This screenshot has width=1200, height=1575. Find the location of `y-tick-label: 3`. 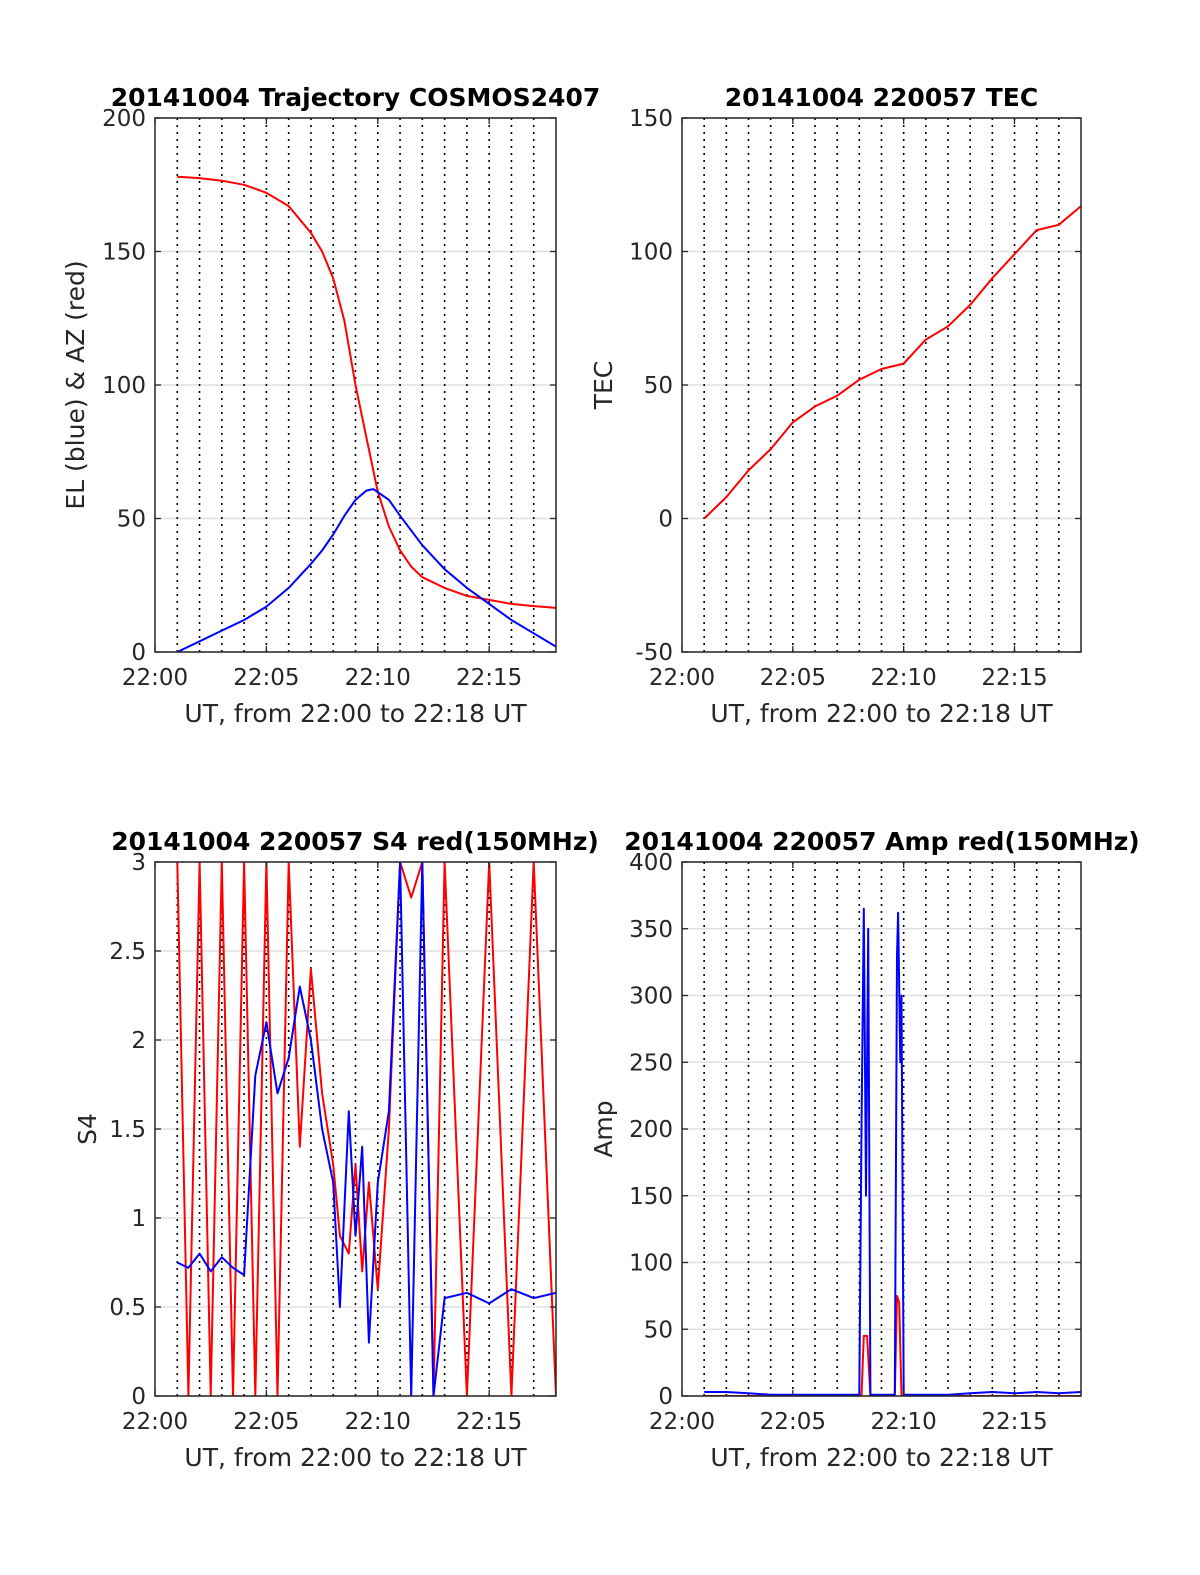

y-tick-label: 3 is located at coordinates (138, 863).